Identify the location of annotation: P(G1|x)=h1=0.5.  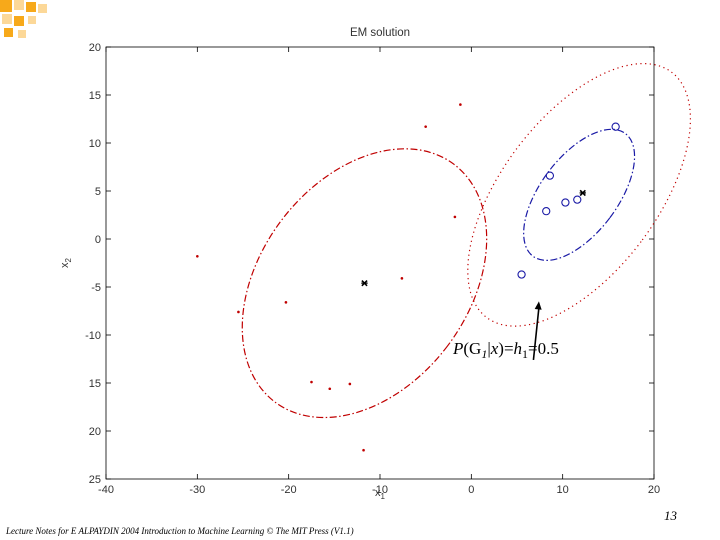
(505, 331).